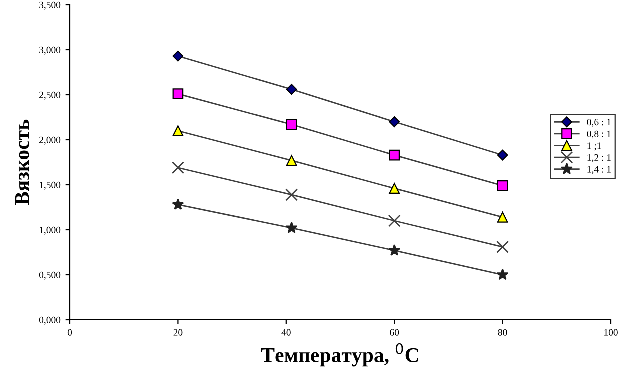 Image resolution: width=624 pixels, height=370 pixels. I want to click on x-tick-label: 40, so click(286, 332).